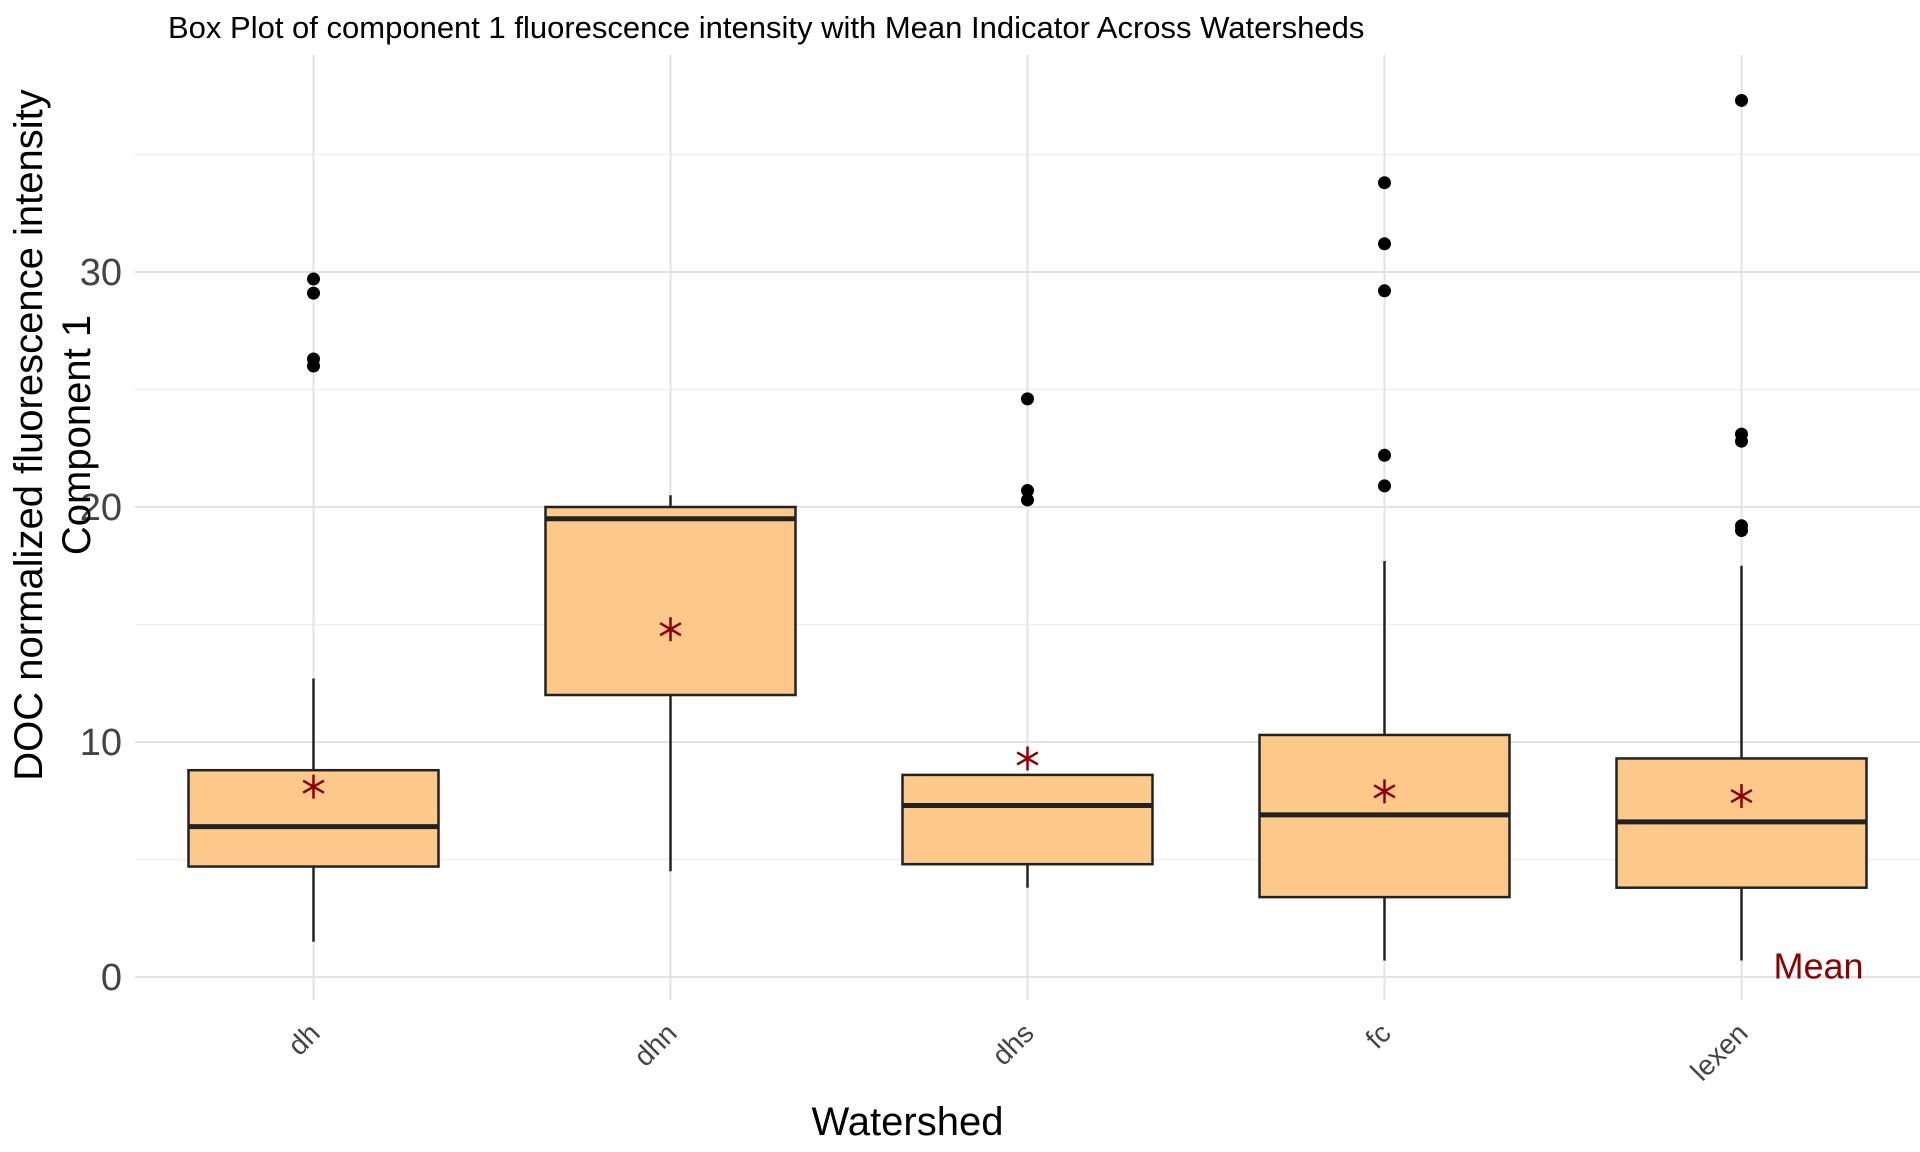 The image size is (1920, 1152). Describe the element at coordinates (655, 1044) in the screenshot. I see `x-tick-label: dhn` at that location.